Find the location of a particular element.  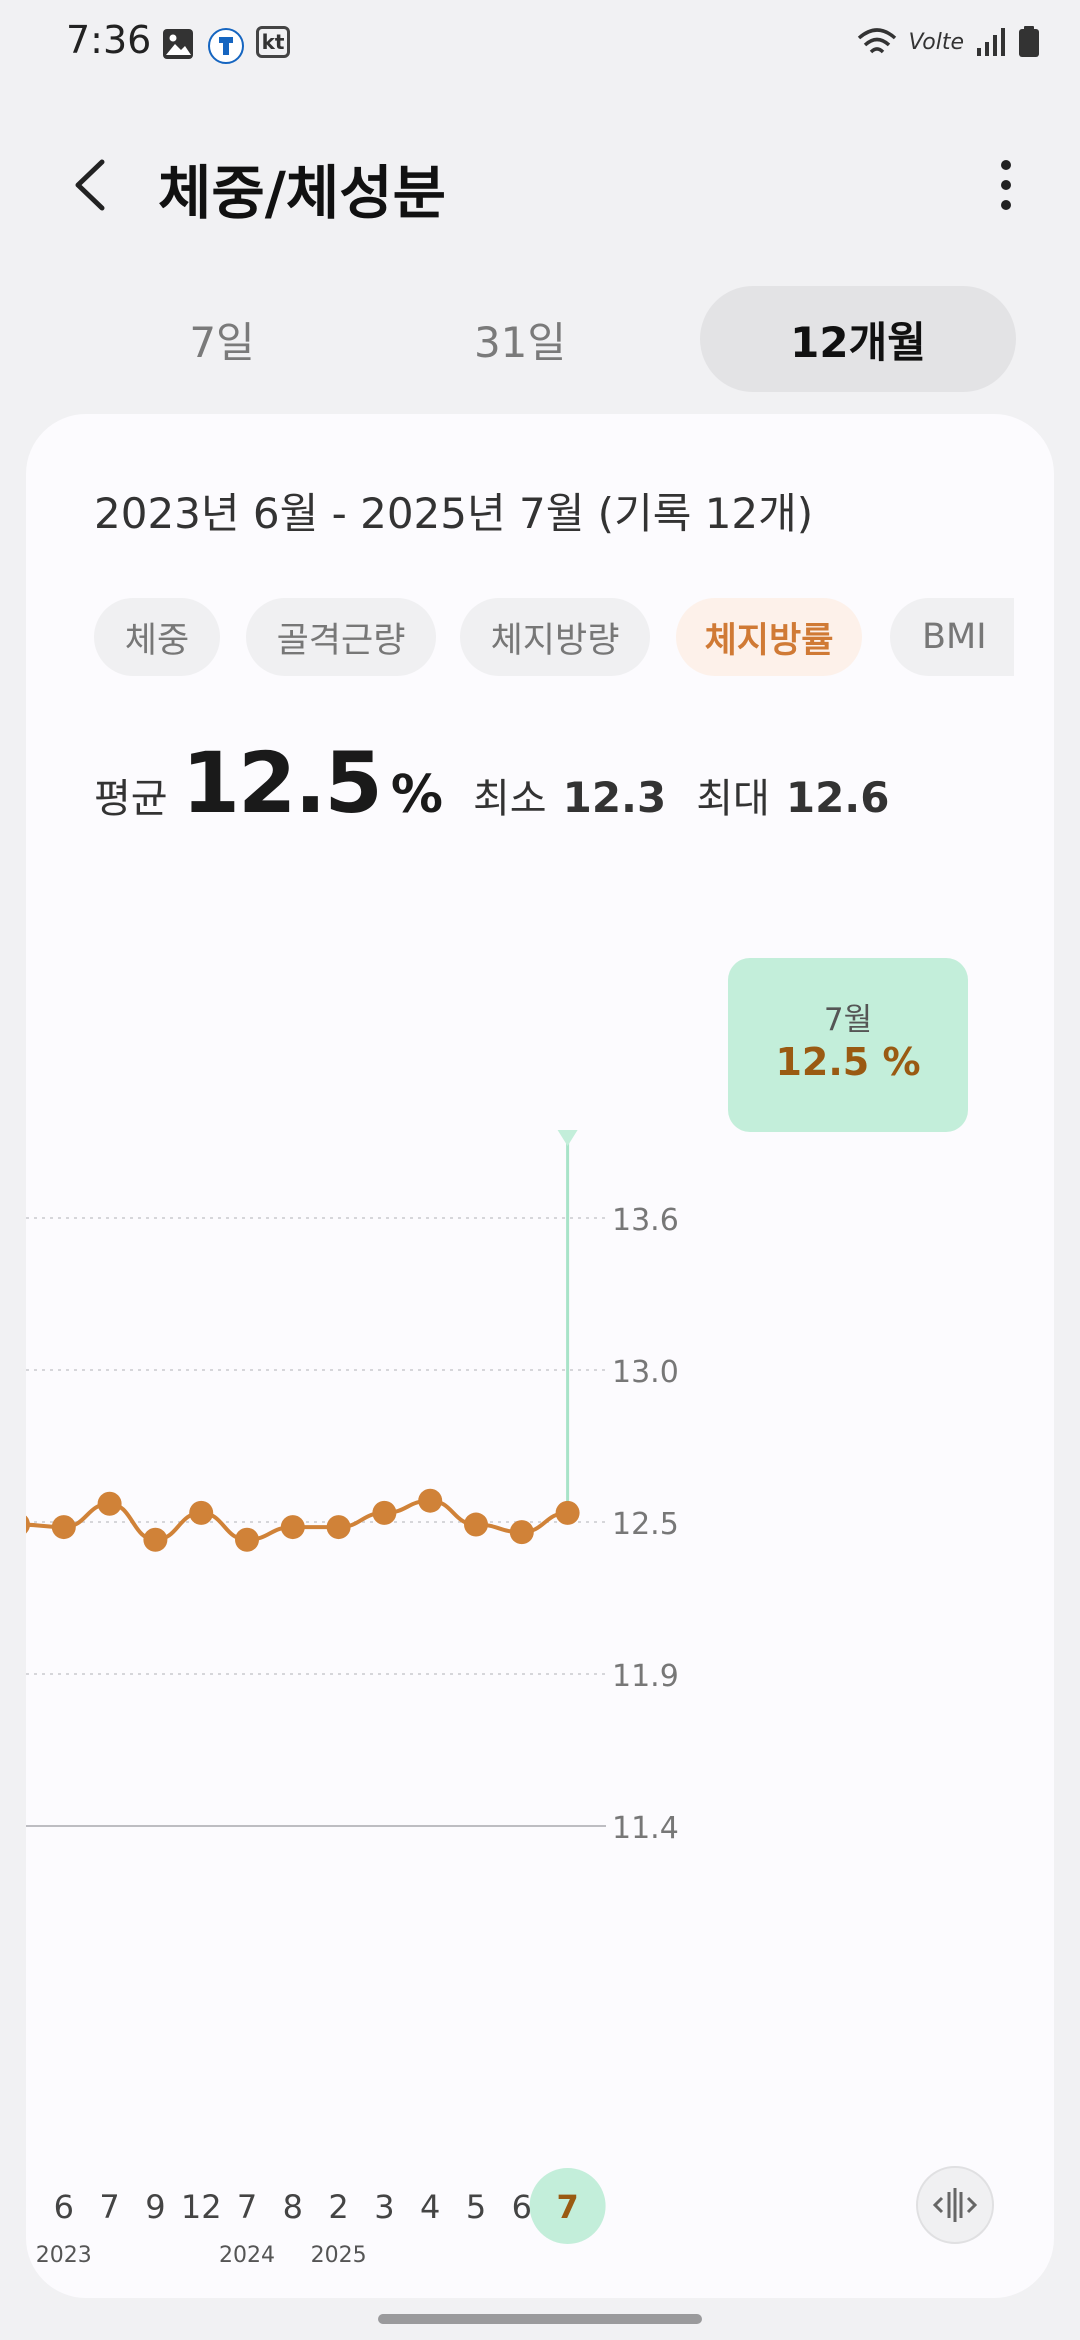

x-tick-label: 8 is located at coordinates (293, 2207).